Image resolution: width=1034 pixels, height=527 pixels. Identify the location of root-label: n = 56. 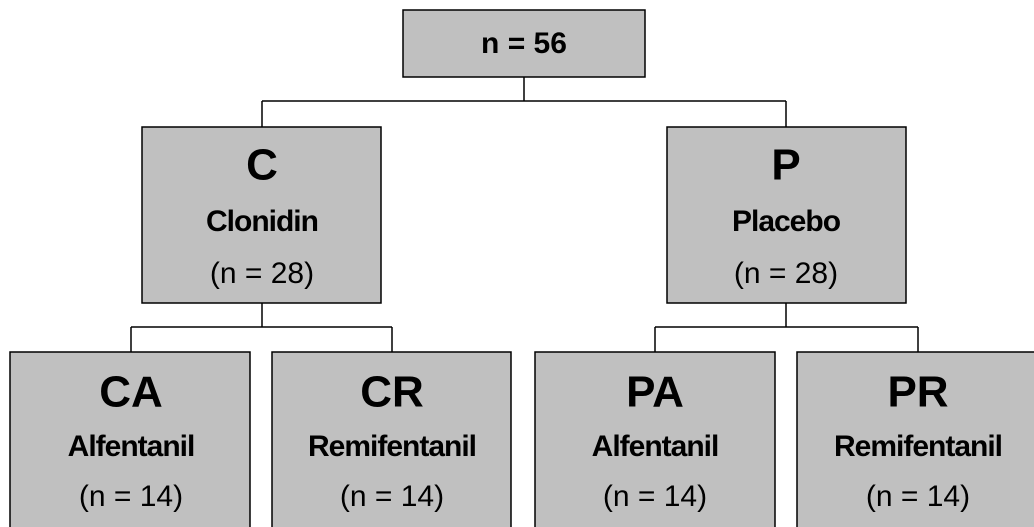
(524, 43).